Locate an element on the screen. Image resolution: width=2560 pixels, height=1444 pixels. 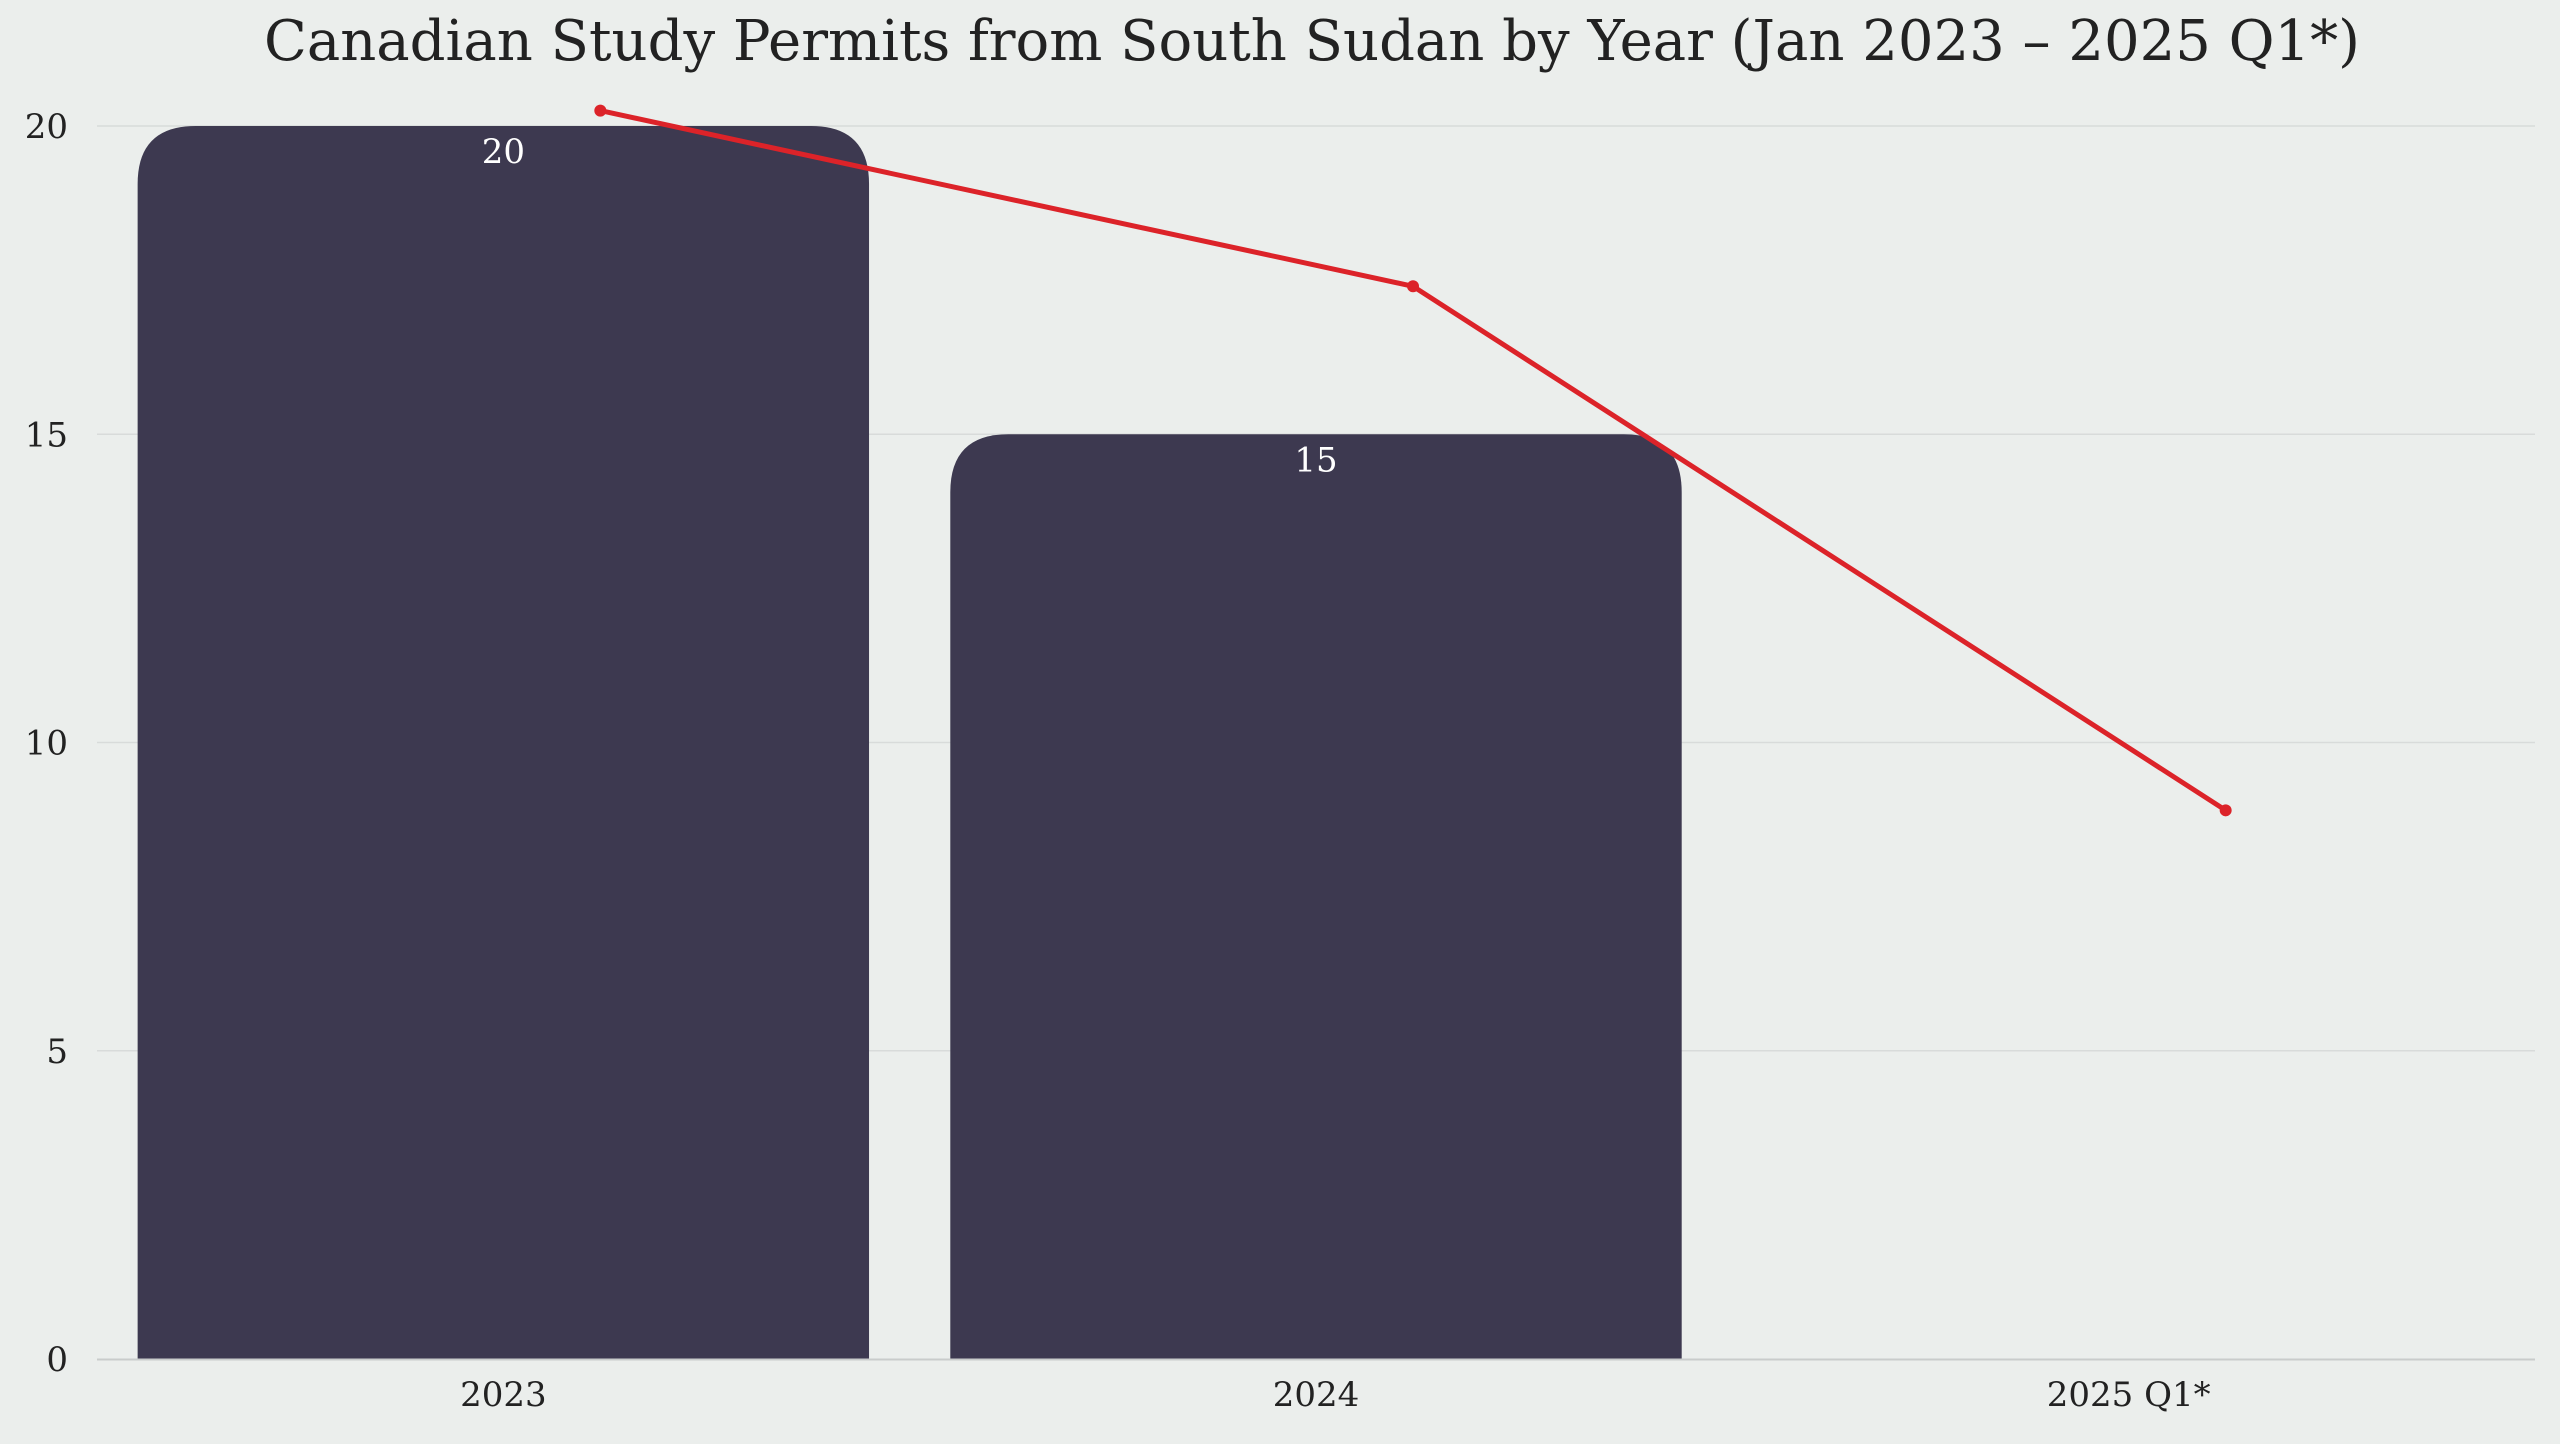
y-axis-tick-labels: 0 5 10 15 20 is located at coordinates (46, 743).